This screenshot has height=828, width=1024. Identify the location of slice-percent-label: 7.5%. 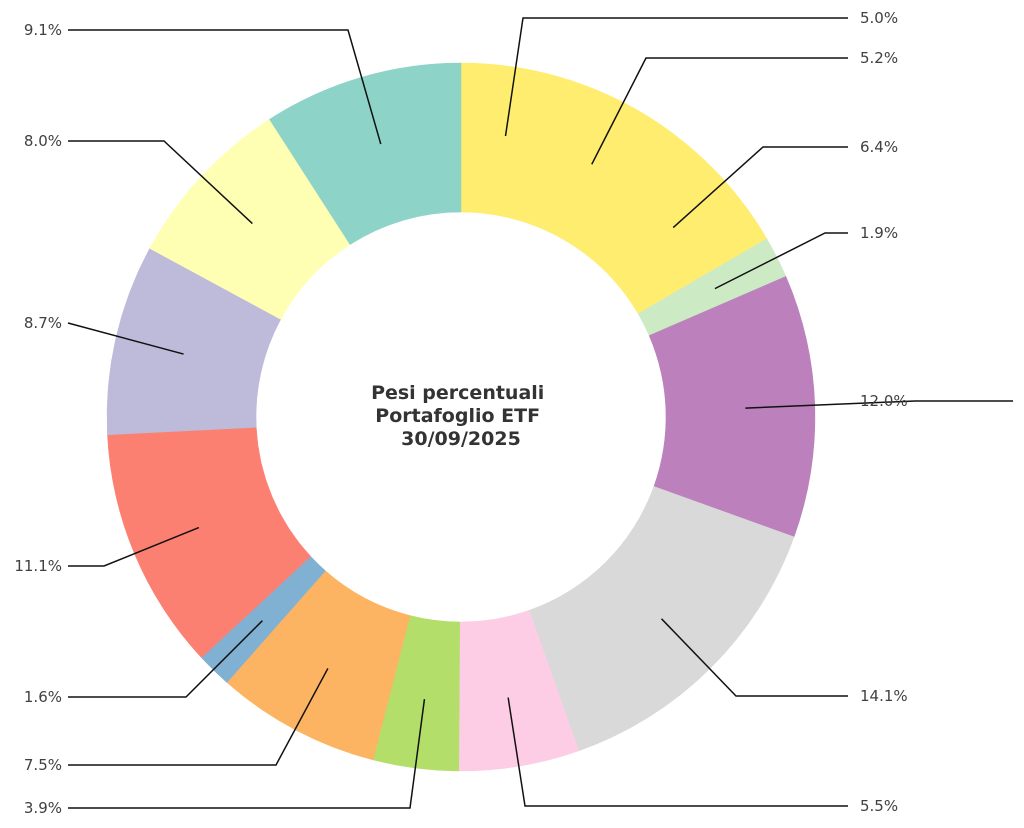
(43, 765).